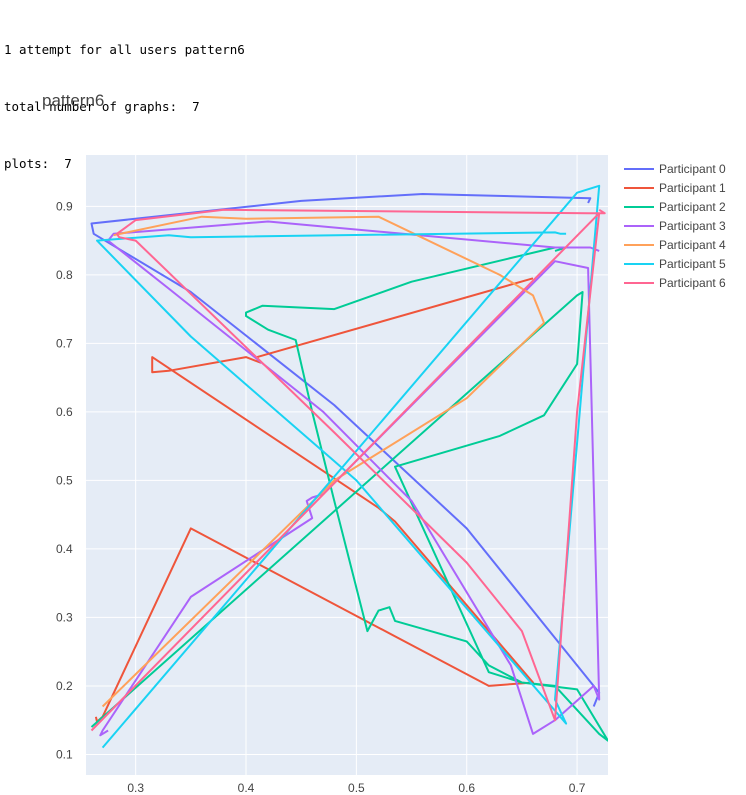 Image resolution: width=746 pixels, height=795 pixels. What do you see at coordinates (692, 207) in the screenshot?
I see `legend-label: Participant 2` at bounding box center [692, 207].